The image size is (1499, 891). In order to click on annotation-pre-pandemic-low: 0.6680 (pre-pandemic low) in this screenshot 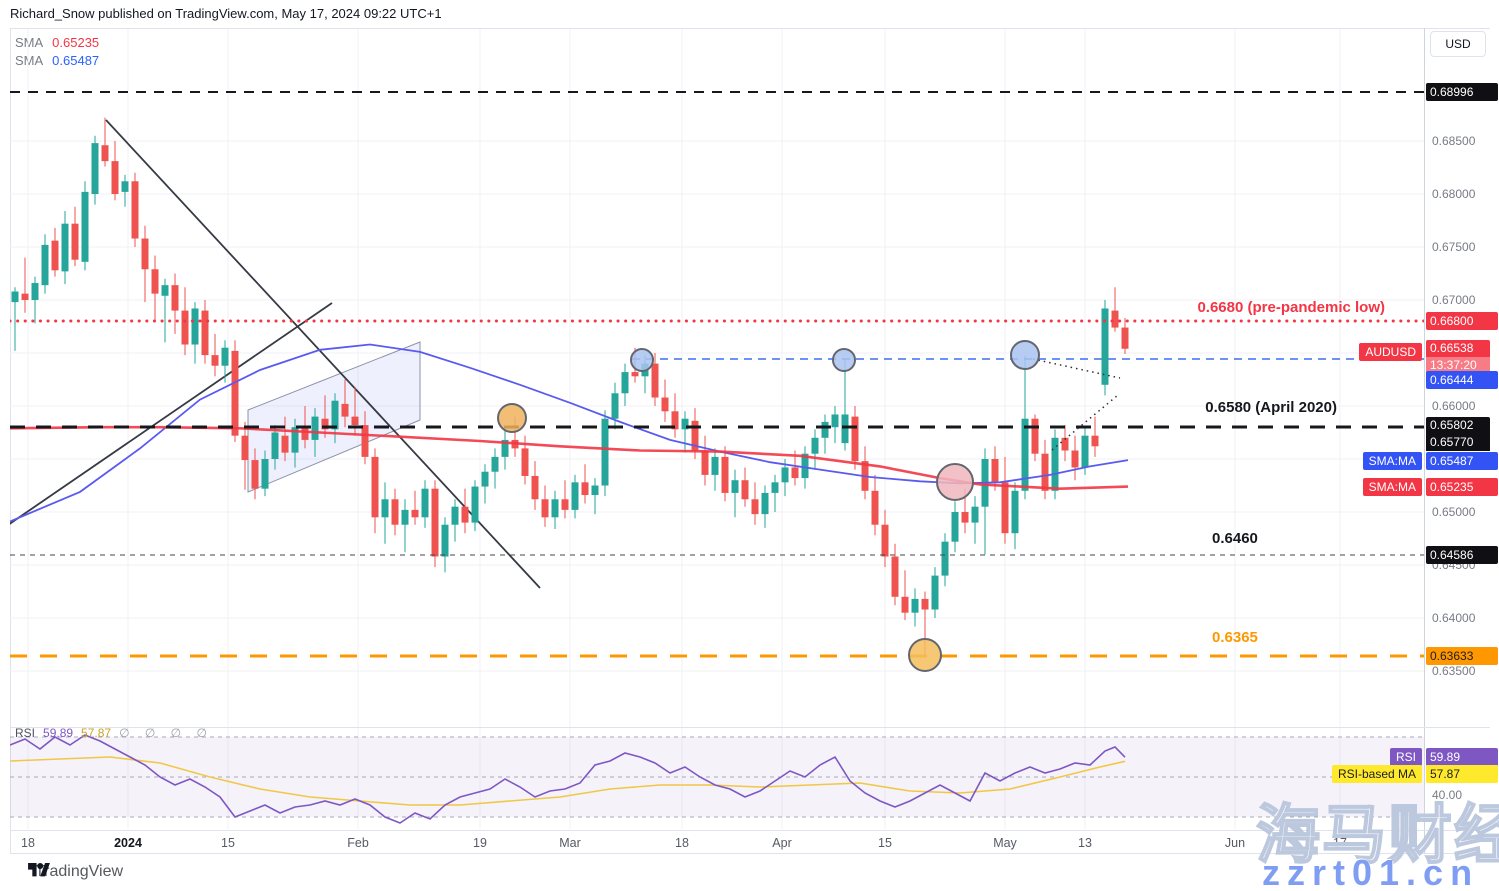, I will do `click(1291, 307)`.